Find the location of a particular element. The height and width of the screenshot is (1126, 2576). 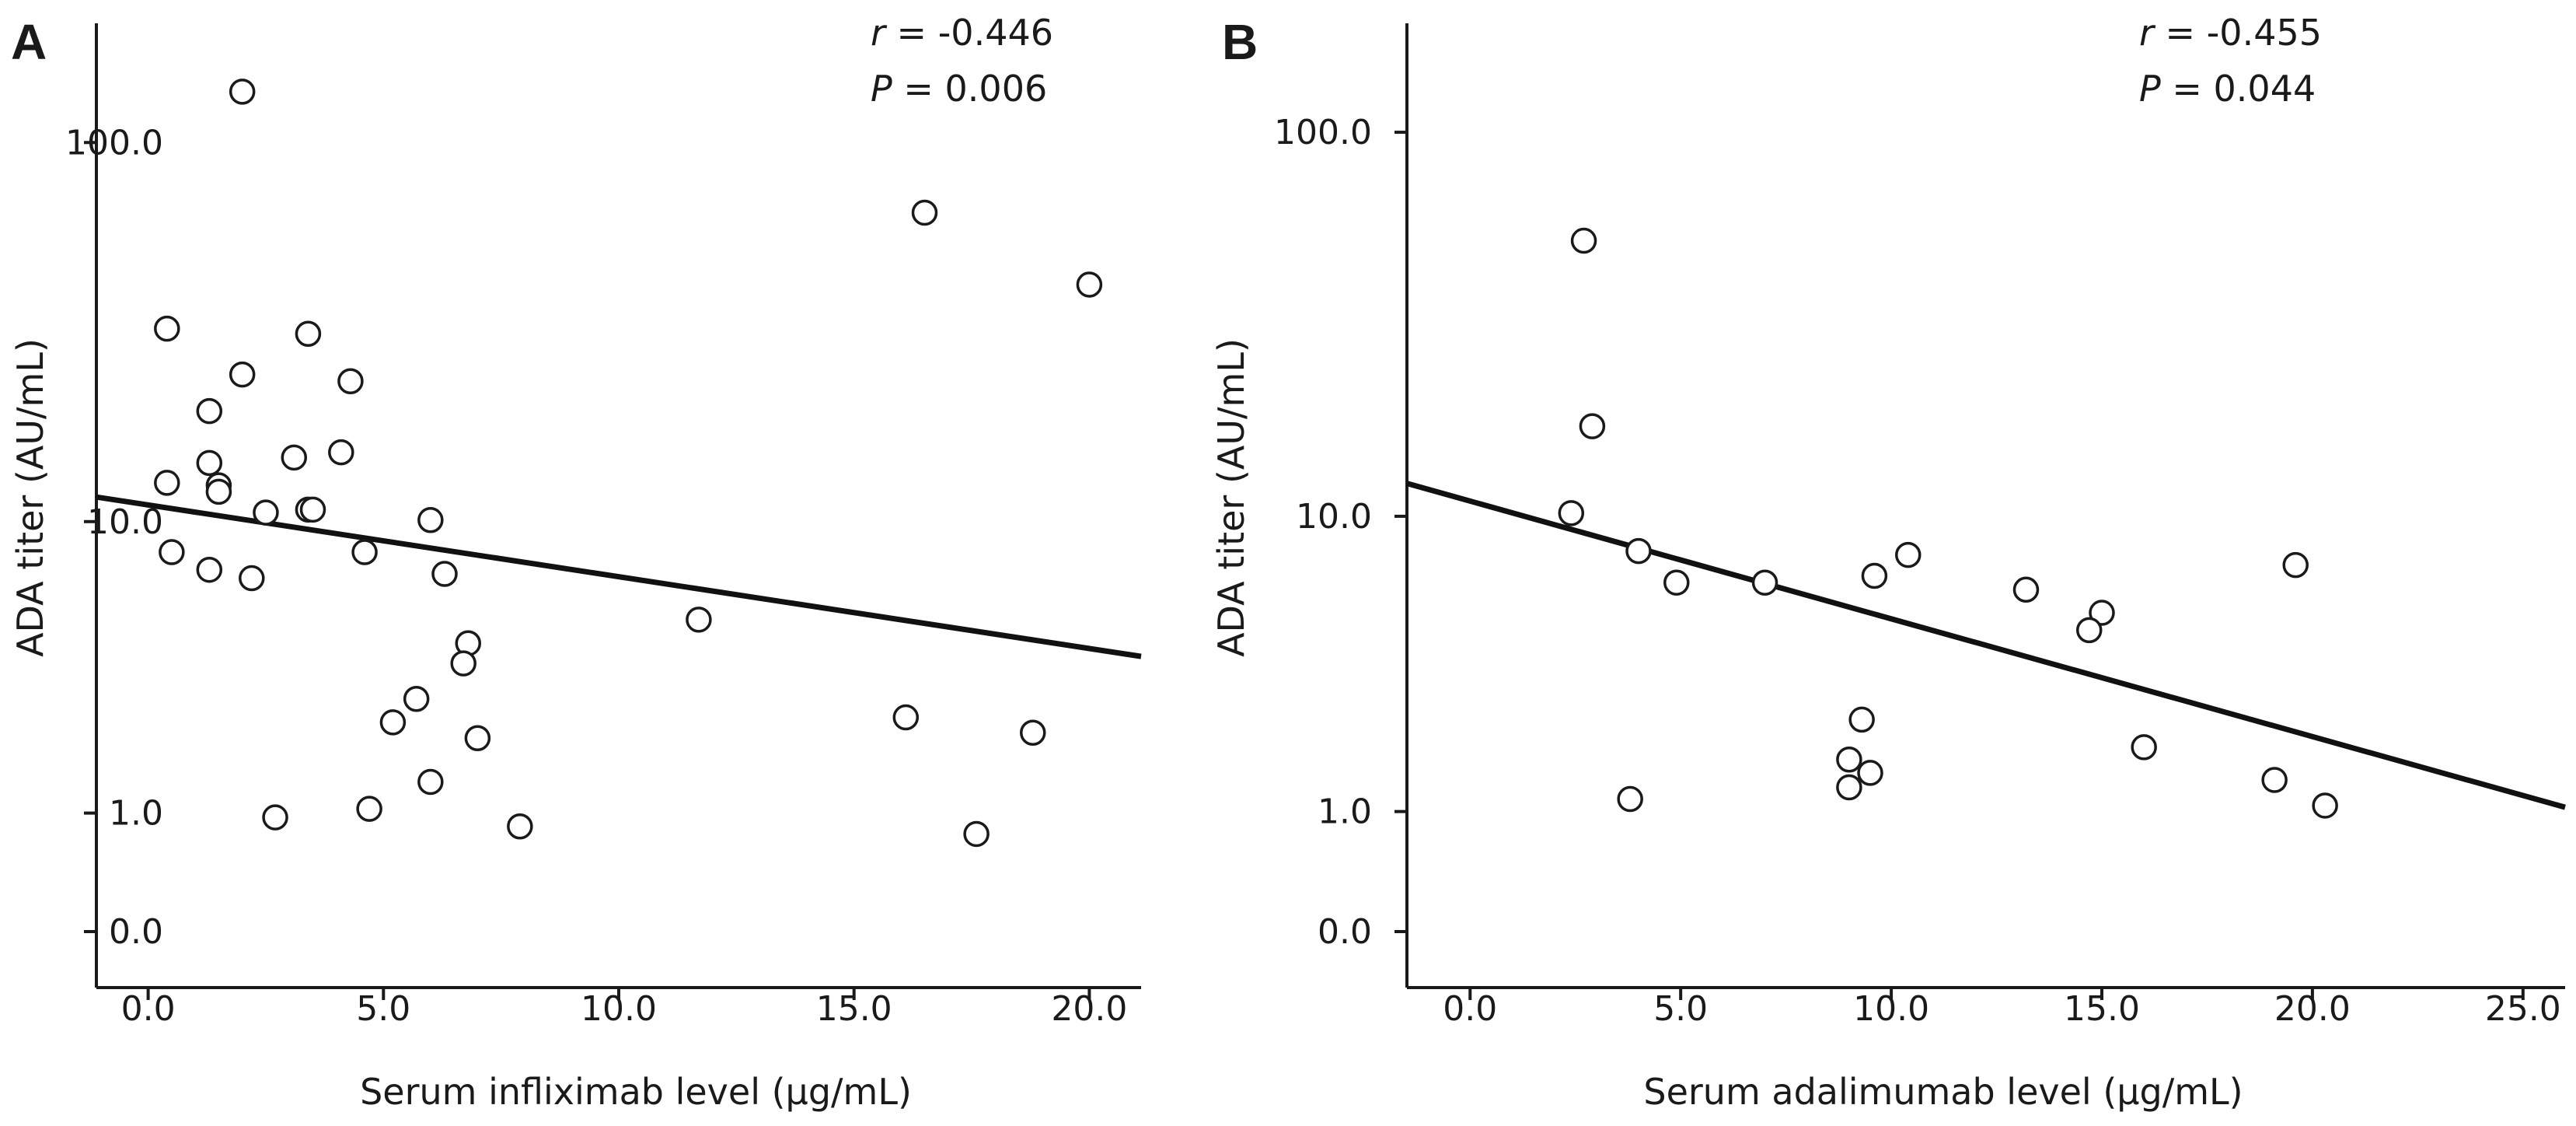

panel-b-y-axis-title: ADA titer (AU/mL) is located at coordinates (1231, 498).